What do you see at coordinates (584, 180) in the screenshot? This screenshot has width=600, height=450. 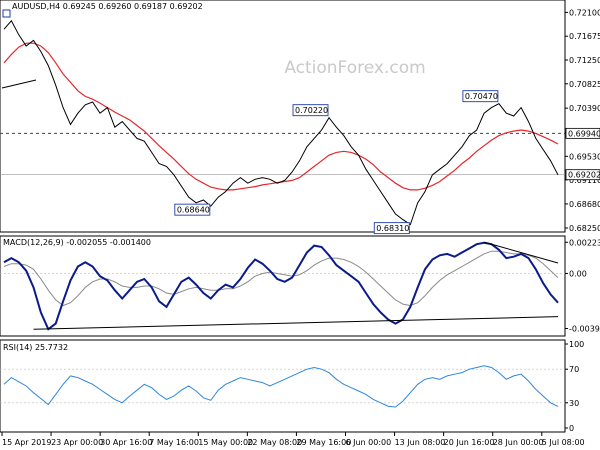 I see `price-y-tick-label: 0.69110` at bounding box center [584, 180].